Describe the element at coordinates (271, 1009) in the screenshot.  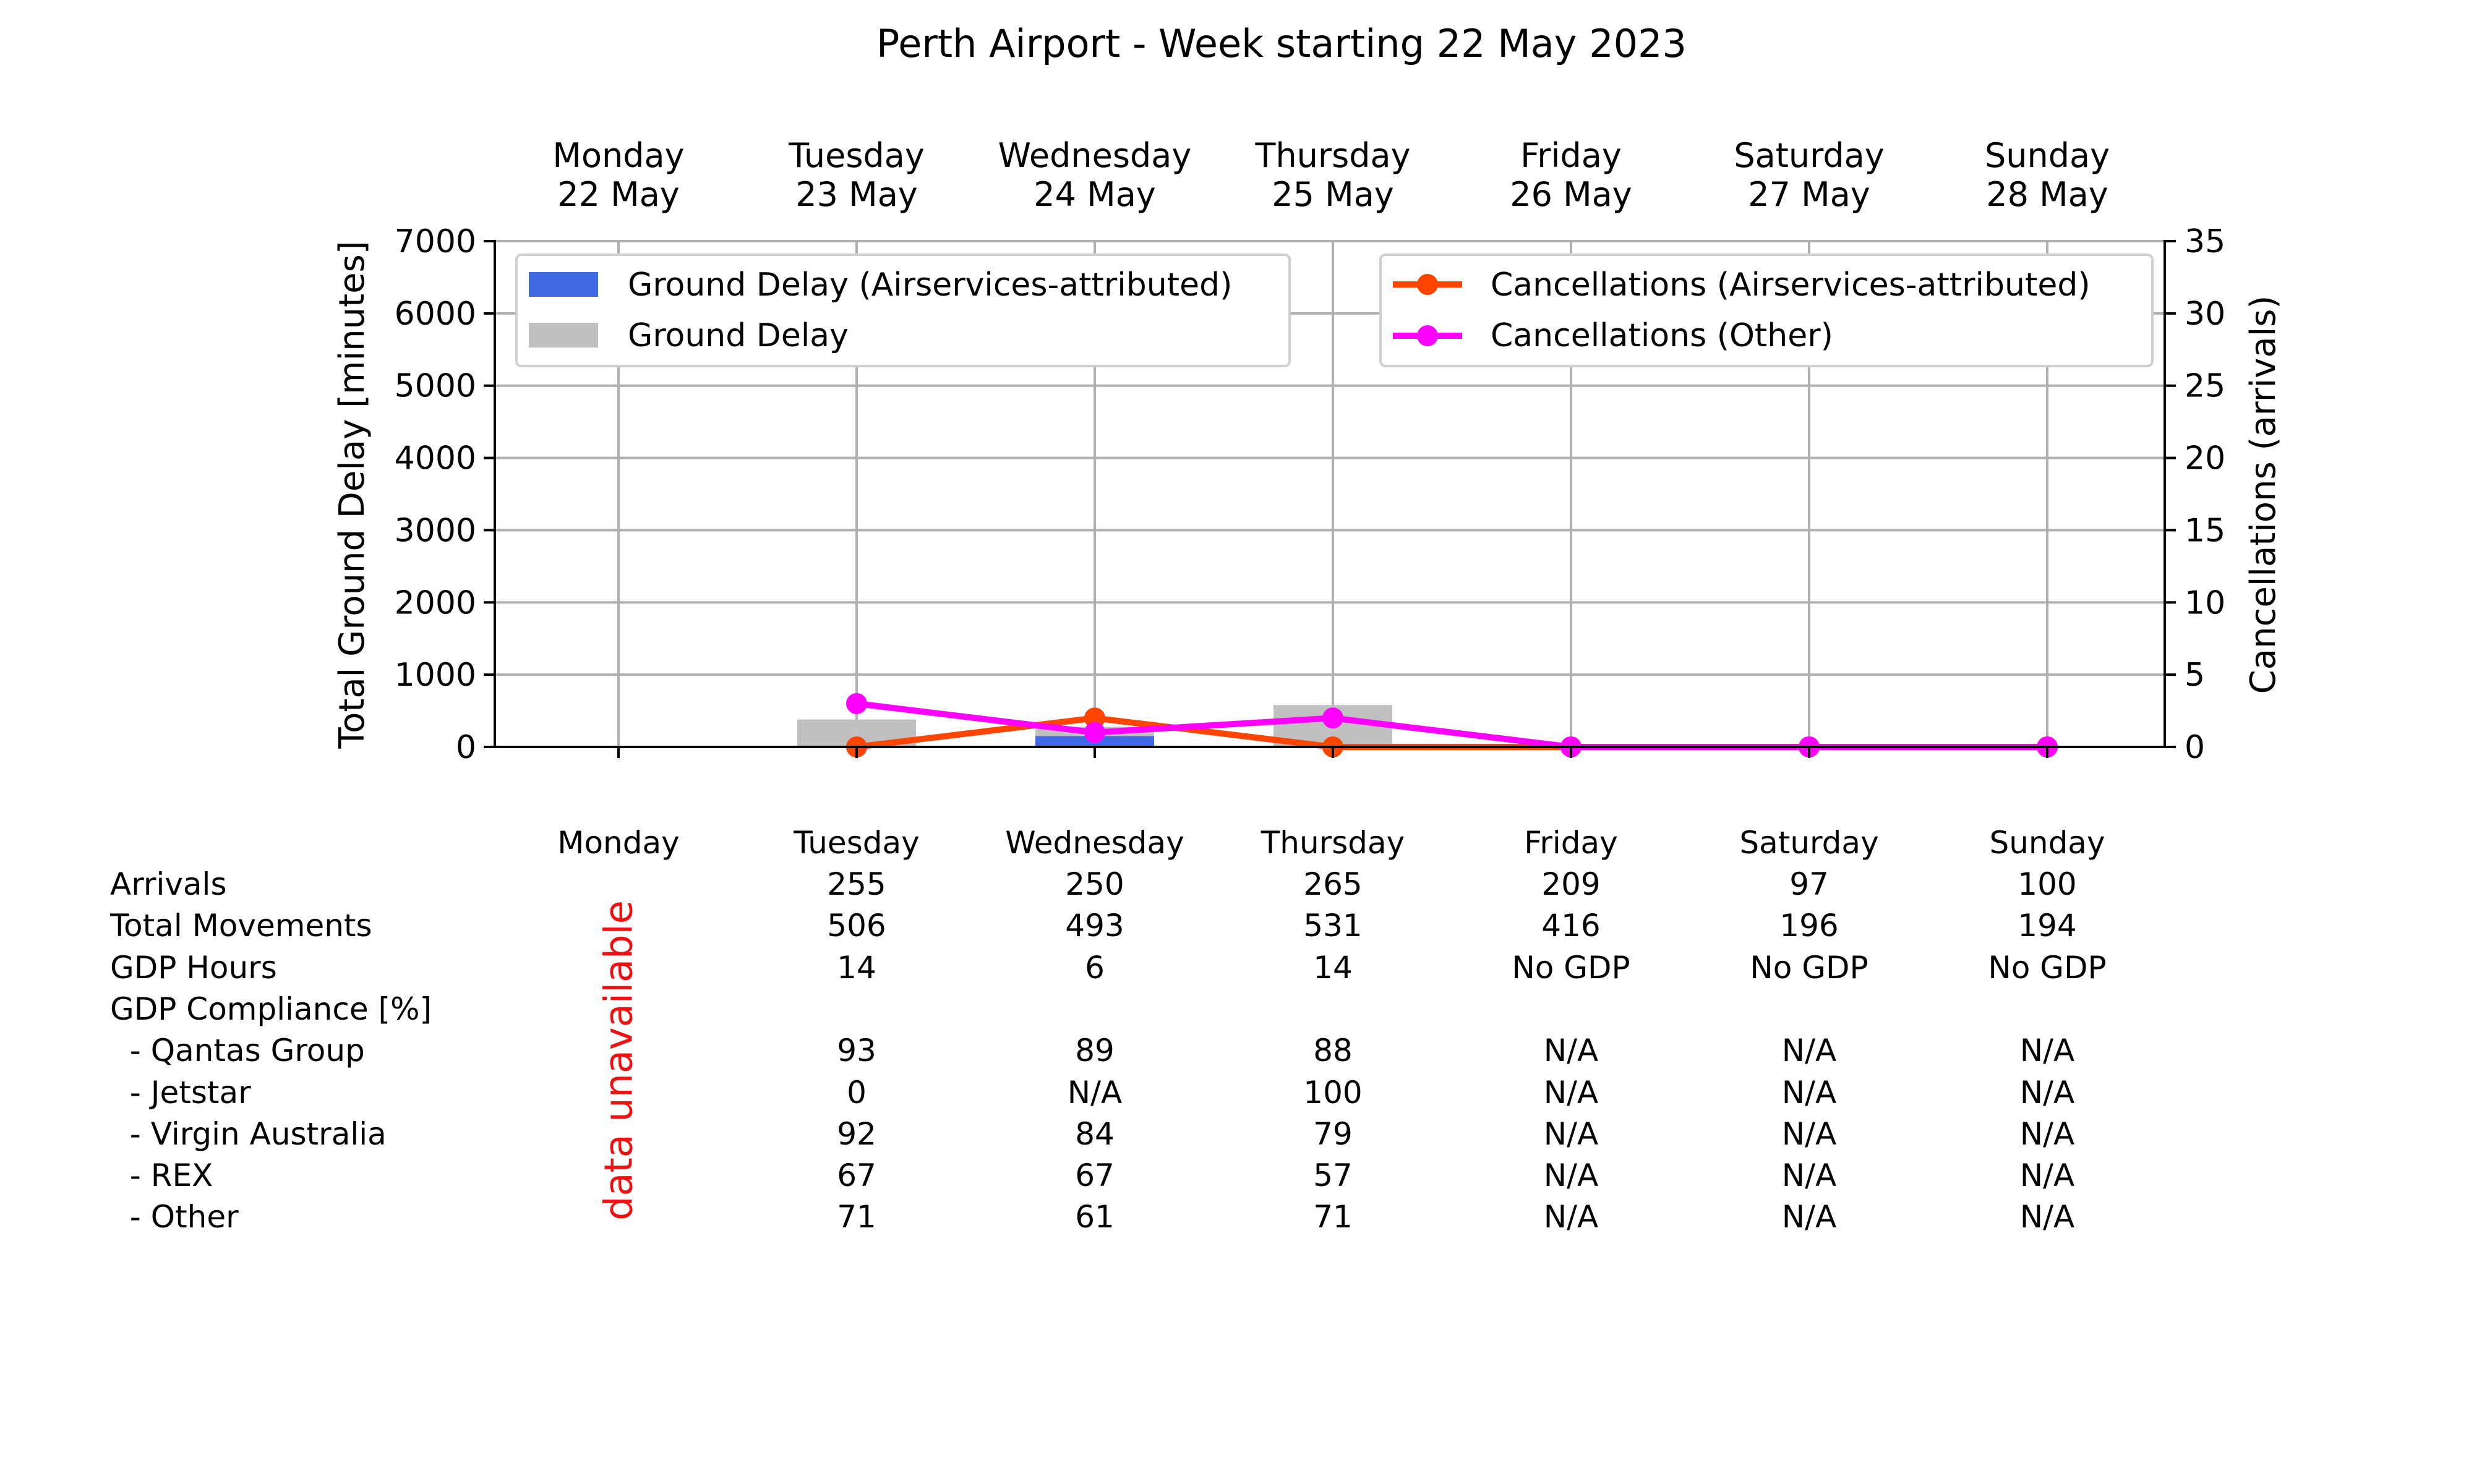
I see `table-row-label: GDP Compliance [%]` at that location.